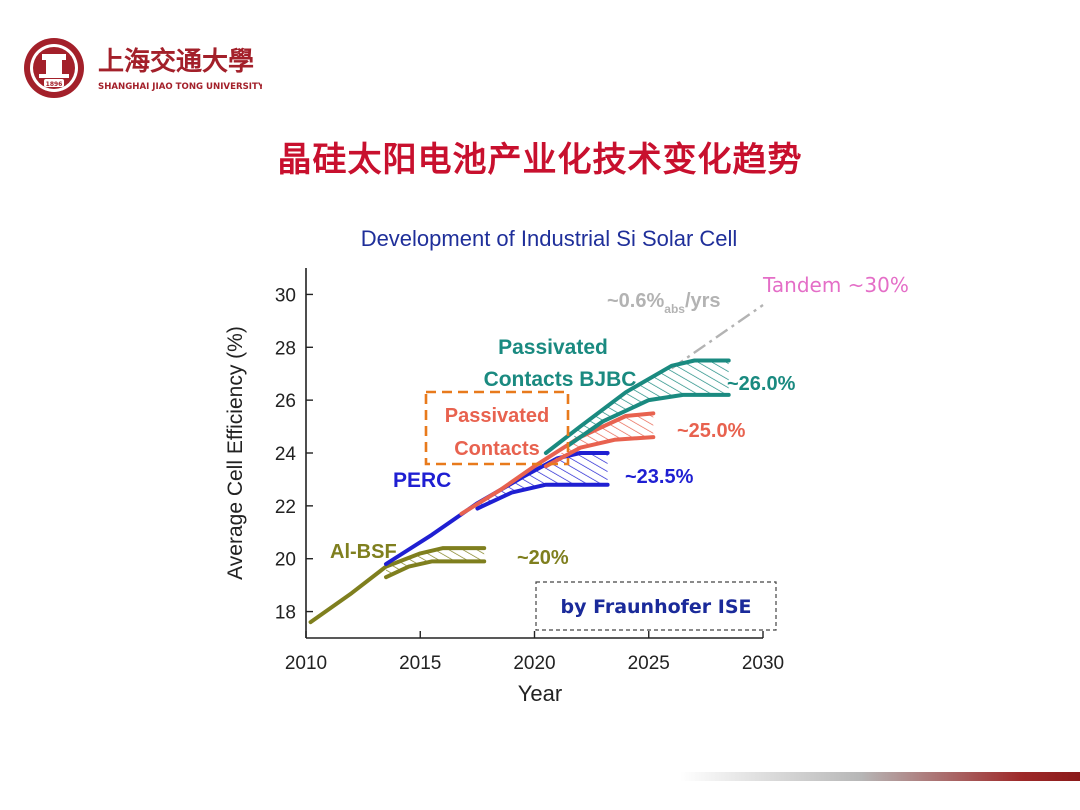  Describe the element at coordinates (635, 301) in the screenshot. I see `trend-label-value: ~0.6%` at that location.